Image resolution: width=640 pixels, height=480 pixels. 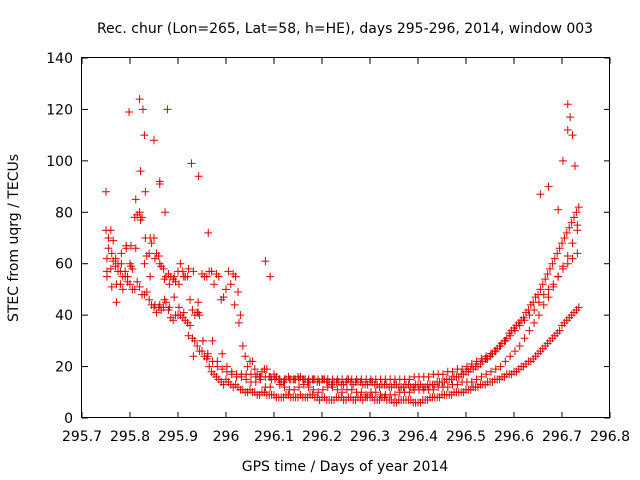 I want to click on x-tick-label: 296.7, so click(x=562, y=437).